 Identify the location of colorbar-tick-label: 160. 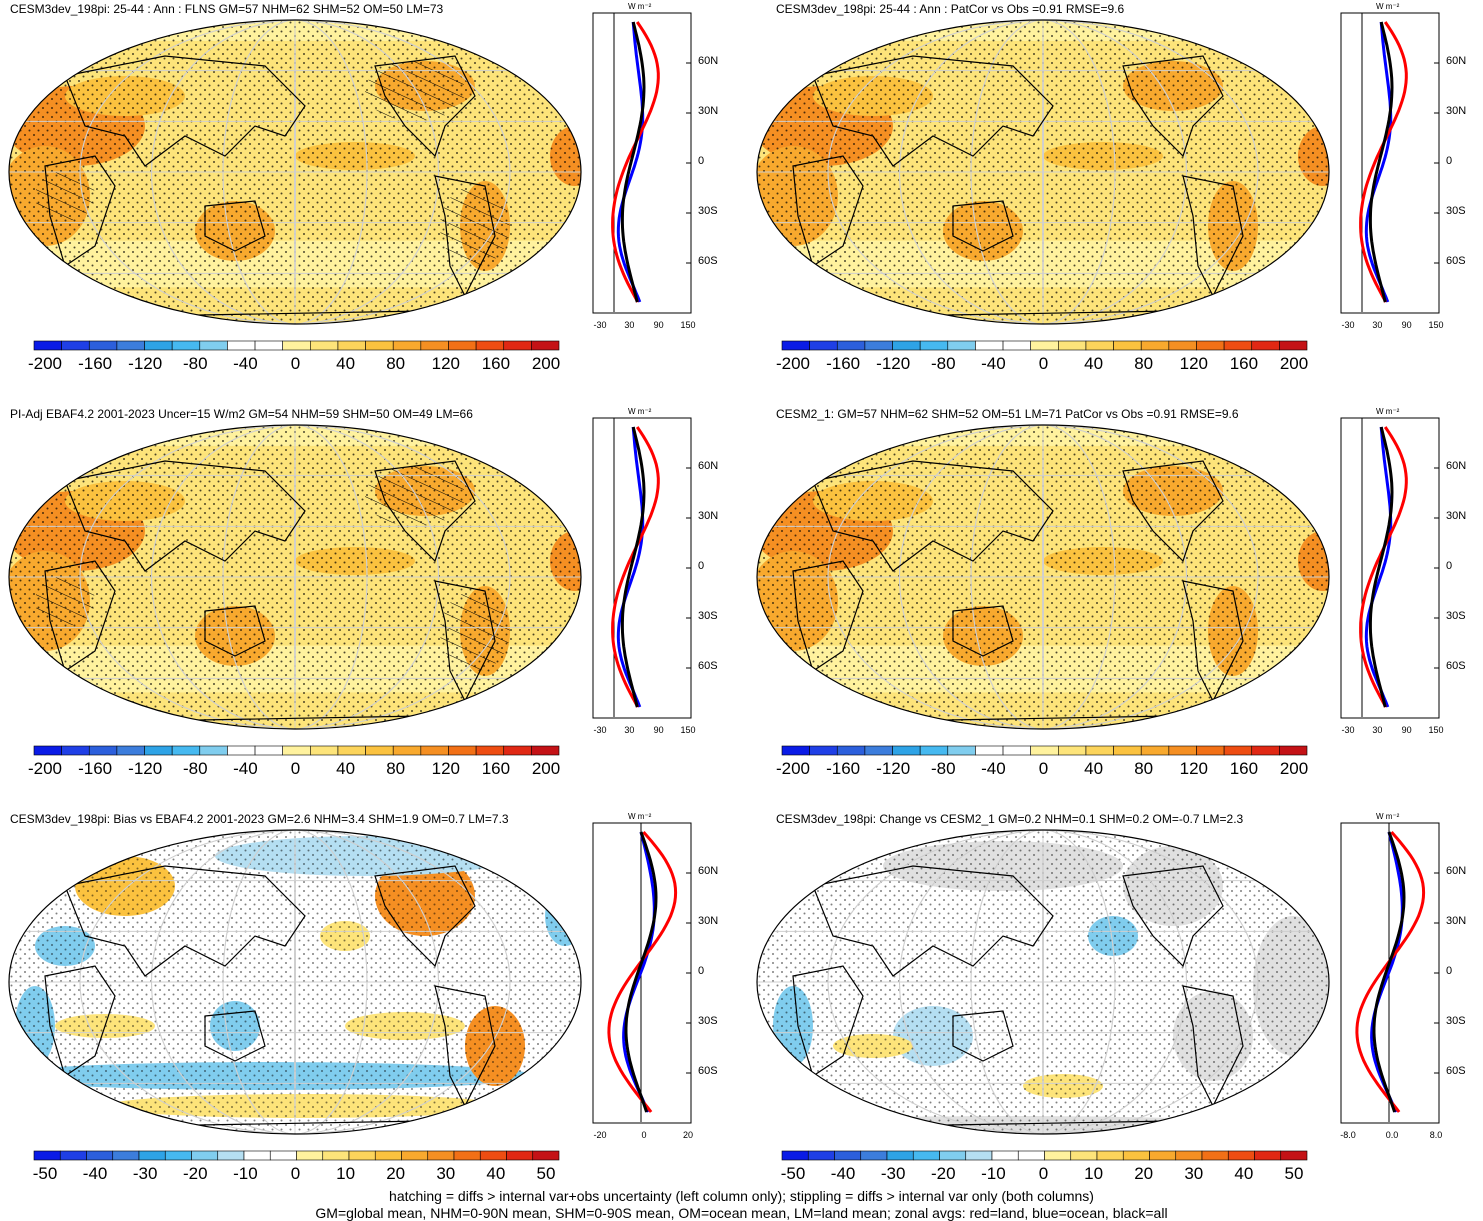
(496, 768).